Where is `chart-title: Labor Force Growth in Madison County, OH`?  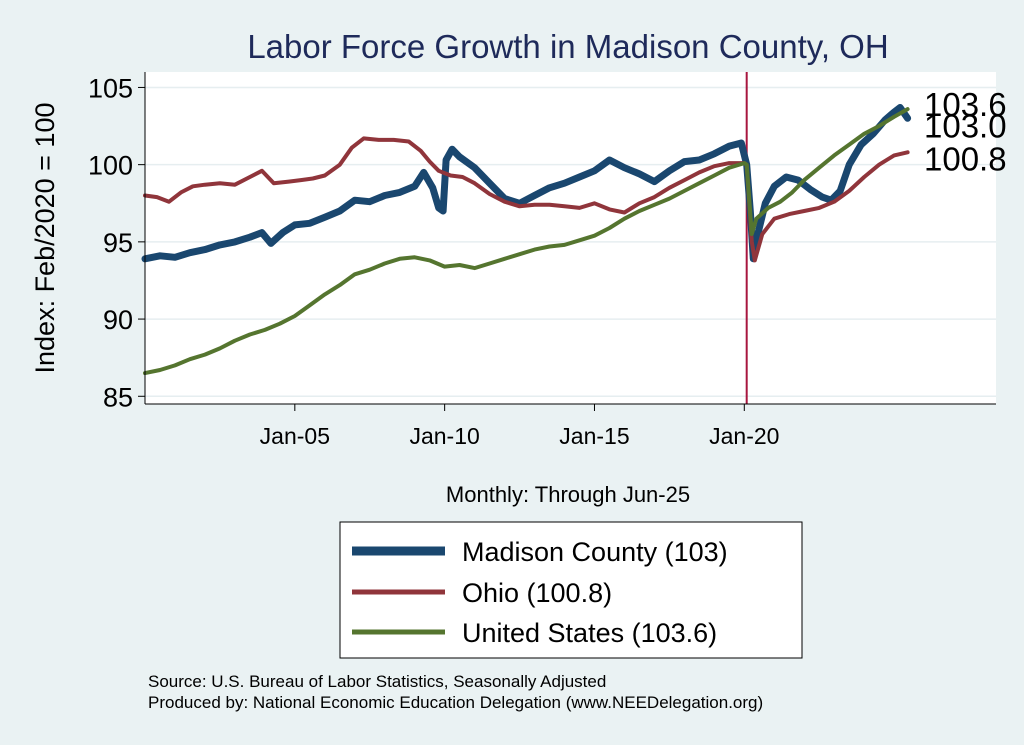
chart-title: Labor Force Growth in Madison County, OH is located at coordinates (567, 46).